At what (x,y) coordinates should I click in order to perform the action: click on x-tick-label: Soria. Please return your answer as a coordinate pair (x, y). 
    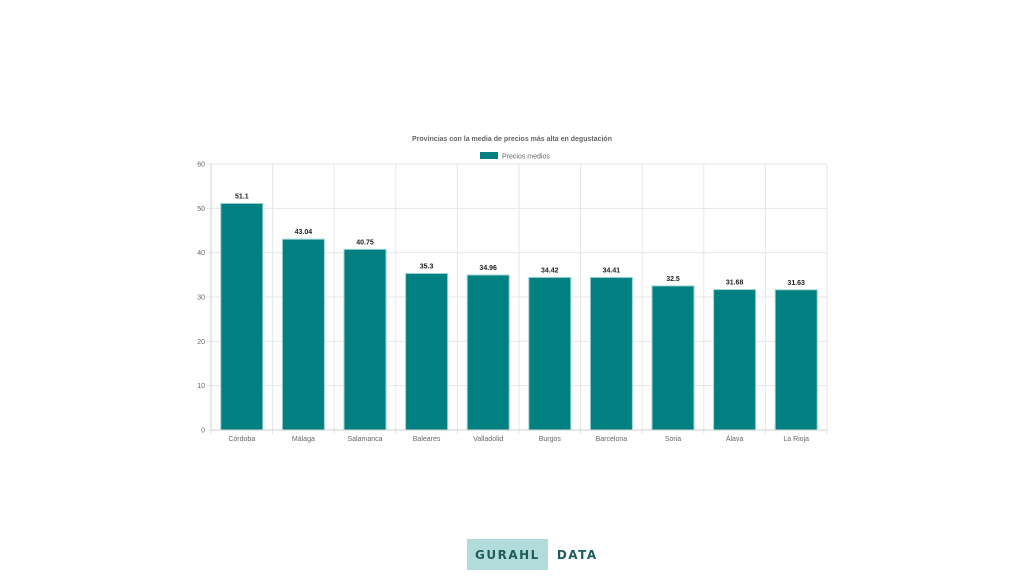
    Looking at the image, I should click on (673, 439).